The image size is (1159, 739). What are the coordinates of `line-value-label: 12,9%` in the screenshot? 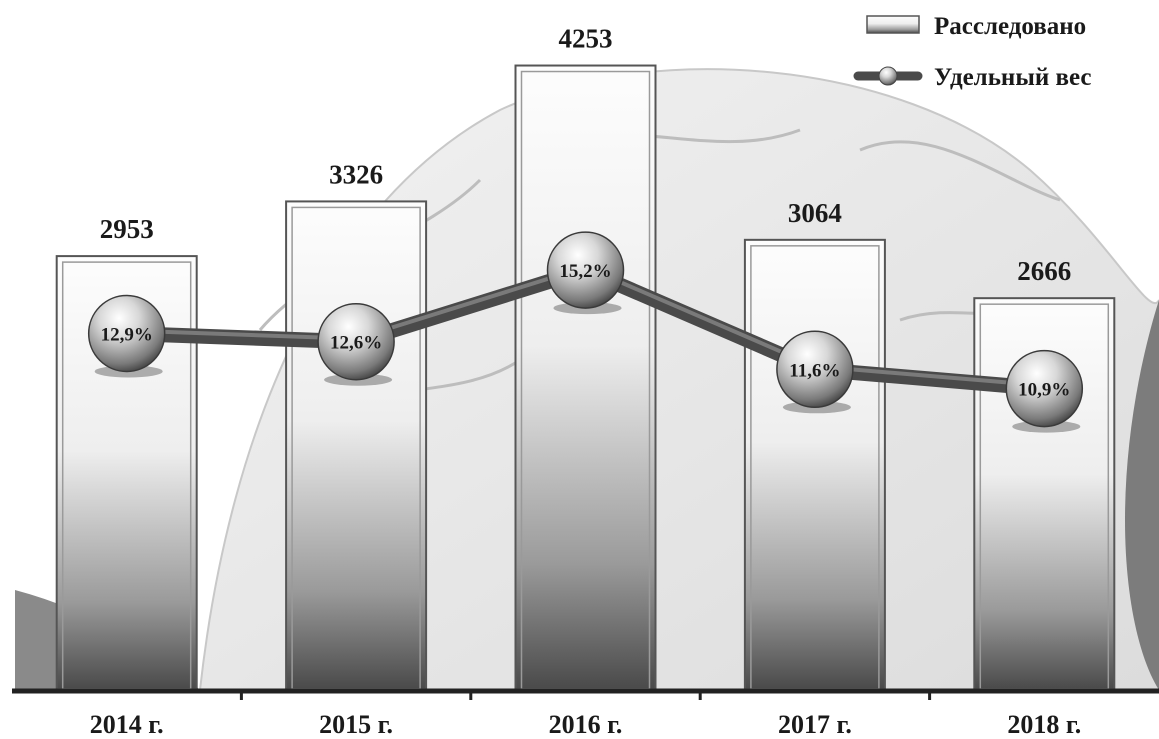 It's located at (127, 334).